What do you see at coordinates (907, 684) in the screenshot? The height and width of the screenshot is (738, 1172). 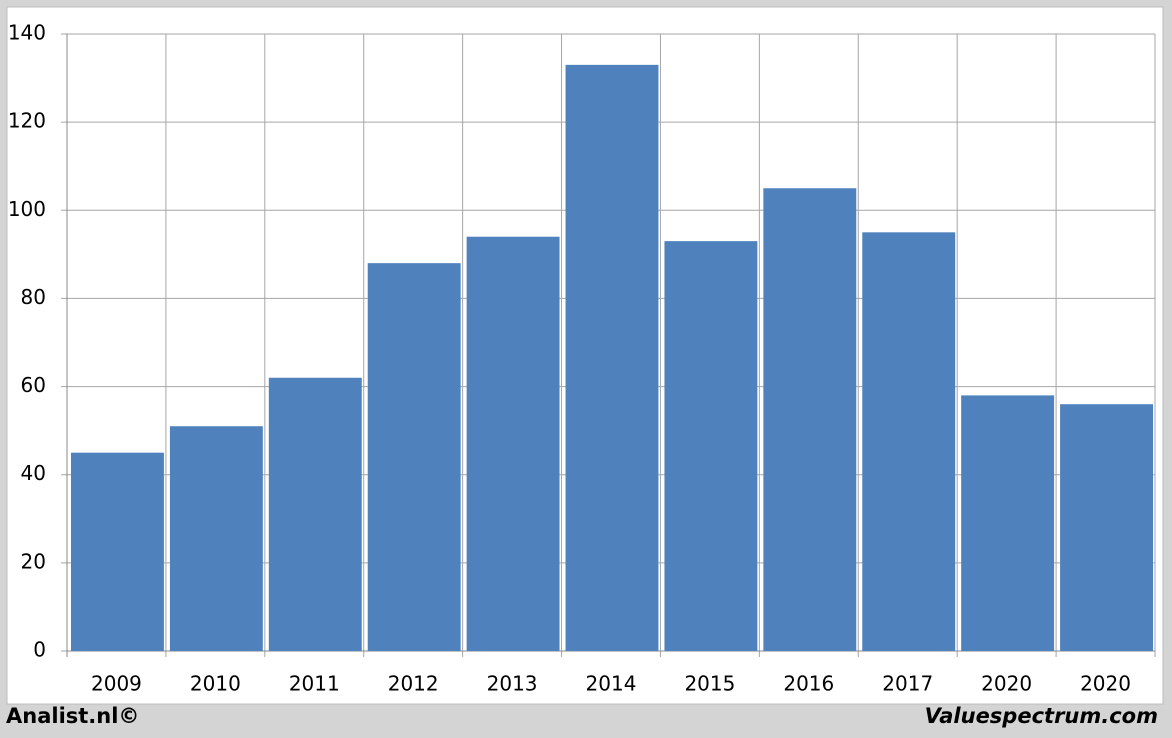 I see `x-tick-label: 2017` at bounding box center [907, 684].